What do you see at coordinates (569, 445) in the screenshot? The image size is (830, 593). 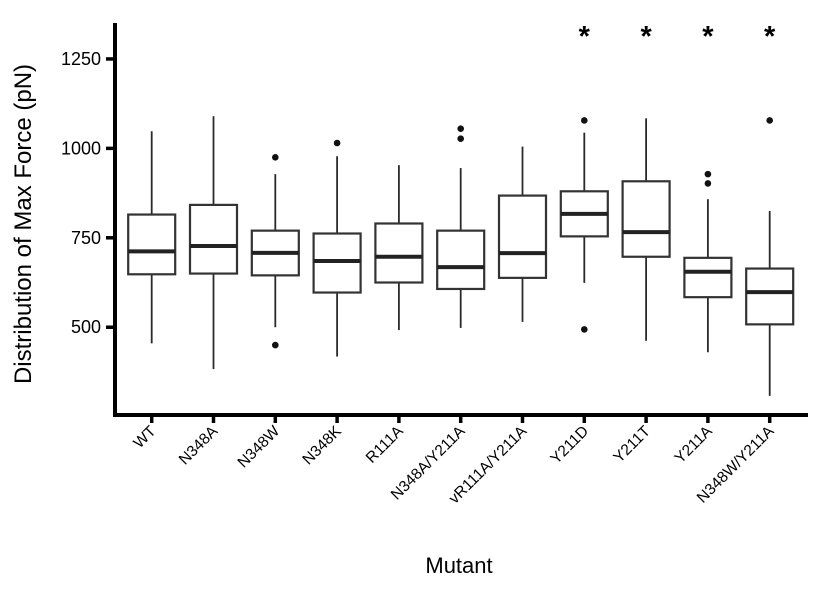 I see `x-axis-category-label-Y211D: Y211D` at bounding box center [569, 445].